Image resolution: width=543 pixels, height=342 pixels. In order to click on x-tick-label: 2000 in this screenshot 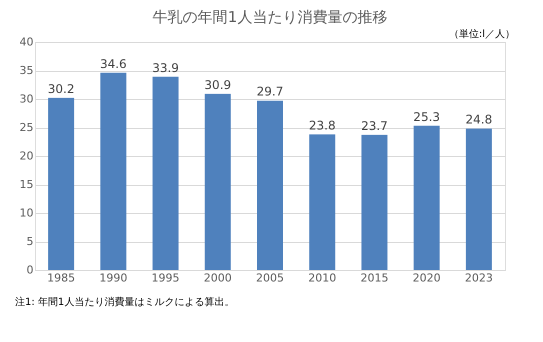, I will do `click(218, 278)`.